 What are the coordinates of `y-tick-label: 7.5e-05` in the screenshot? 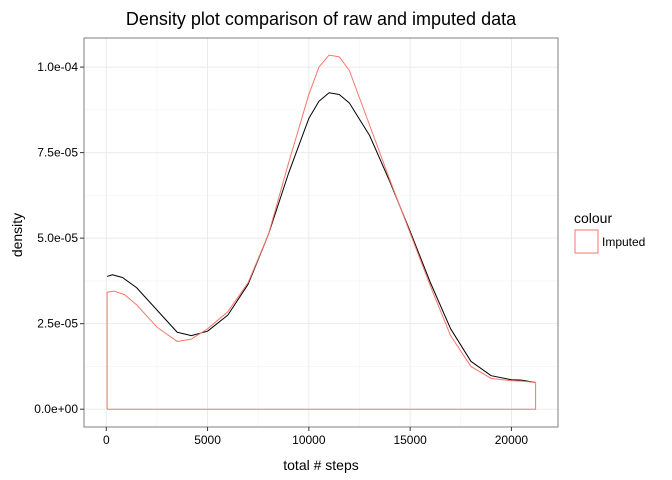 It's located at (57, 153).